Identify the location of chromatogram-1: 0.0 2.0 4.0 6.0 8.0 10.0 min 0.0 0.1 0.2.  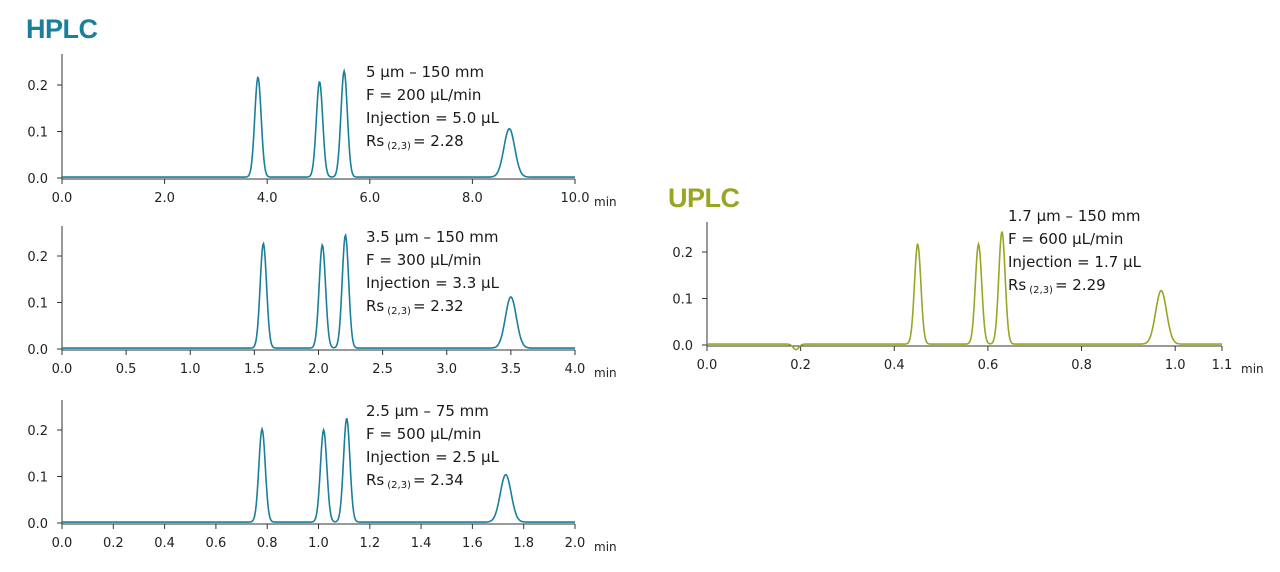
(322, 131).